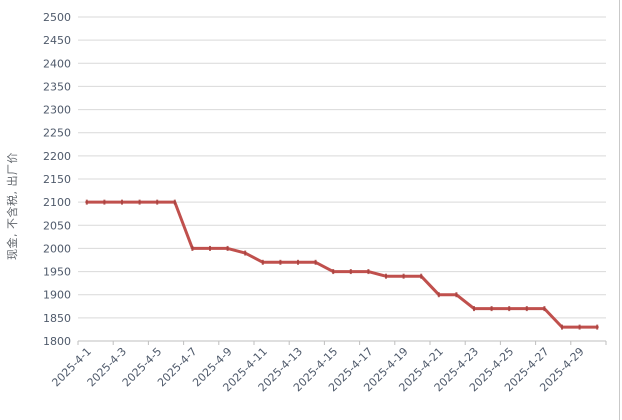 The image size is (622, 420). What do you see at coordinates (57, 133) in the screenshot?
I see `y-tick-label: 2250` at bounding box center [57, 133].